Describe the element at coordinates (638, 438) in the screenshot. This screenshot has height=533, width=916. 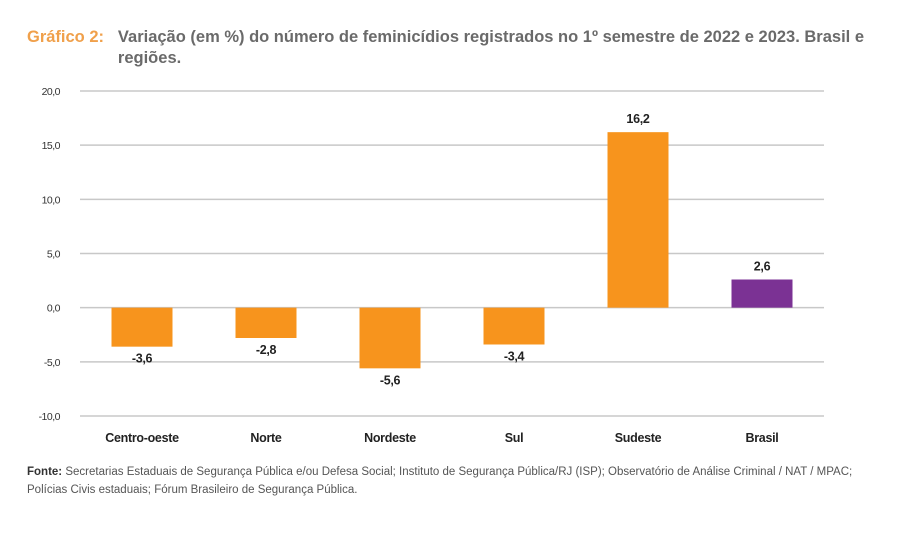
I see `category-label: Sudeste` at that location.